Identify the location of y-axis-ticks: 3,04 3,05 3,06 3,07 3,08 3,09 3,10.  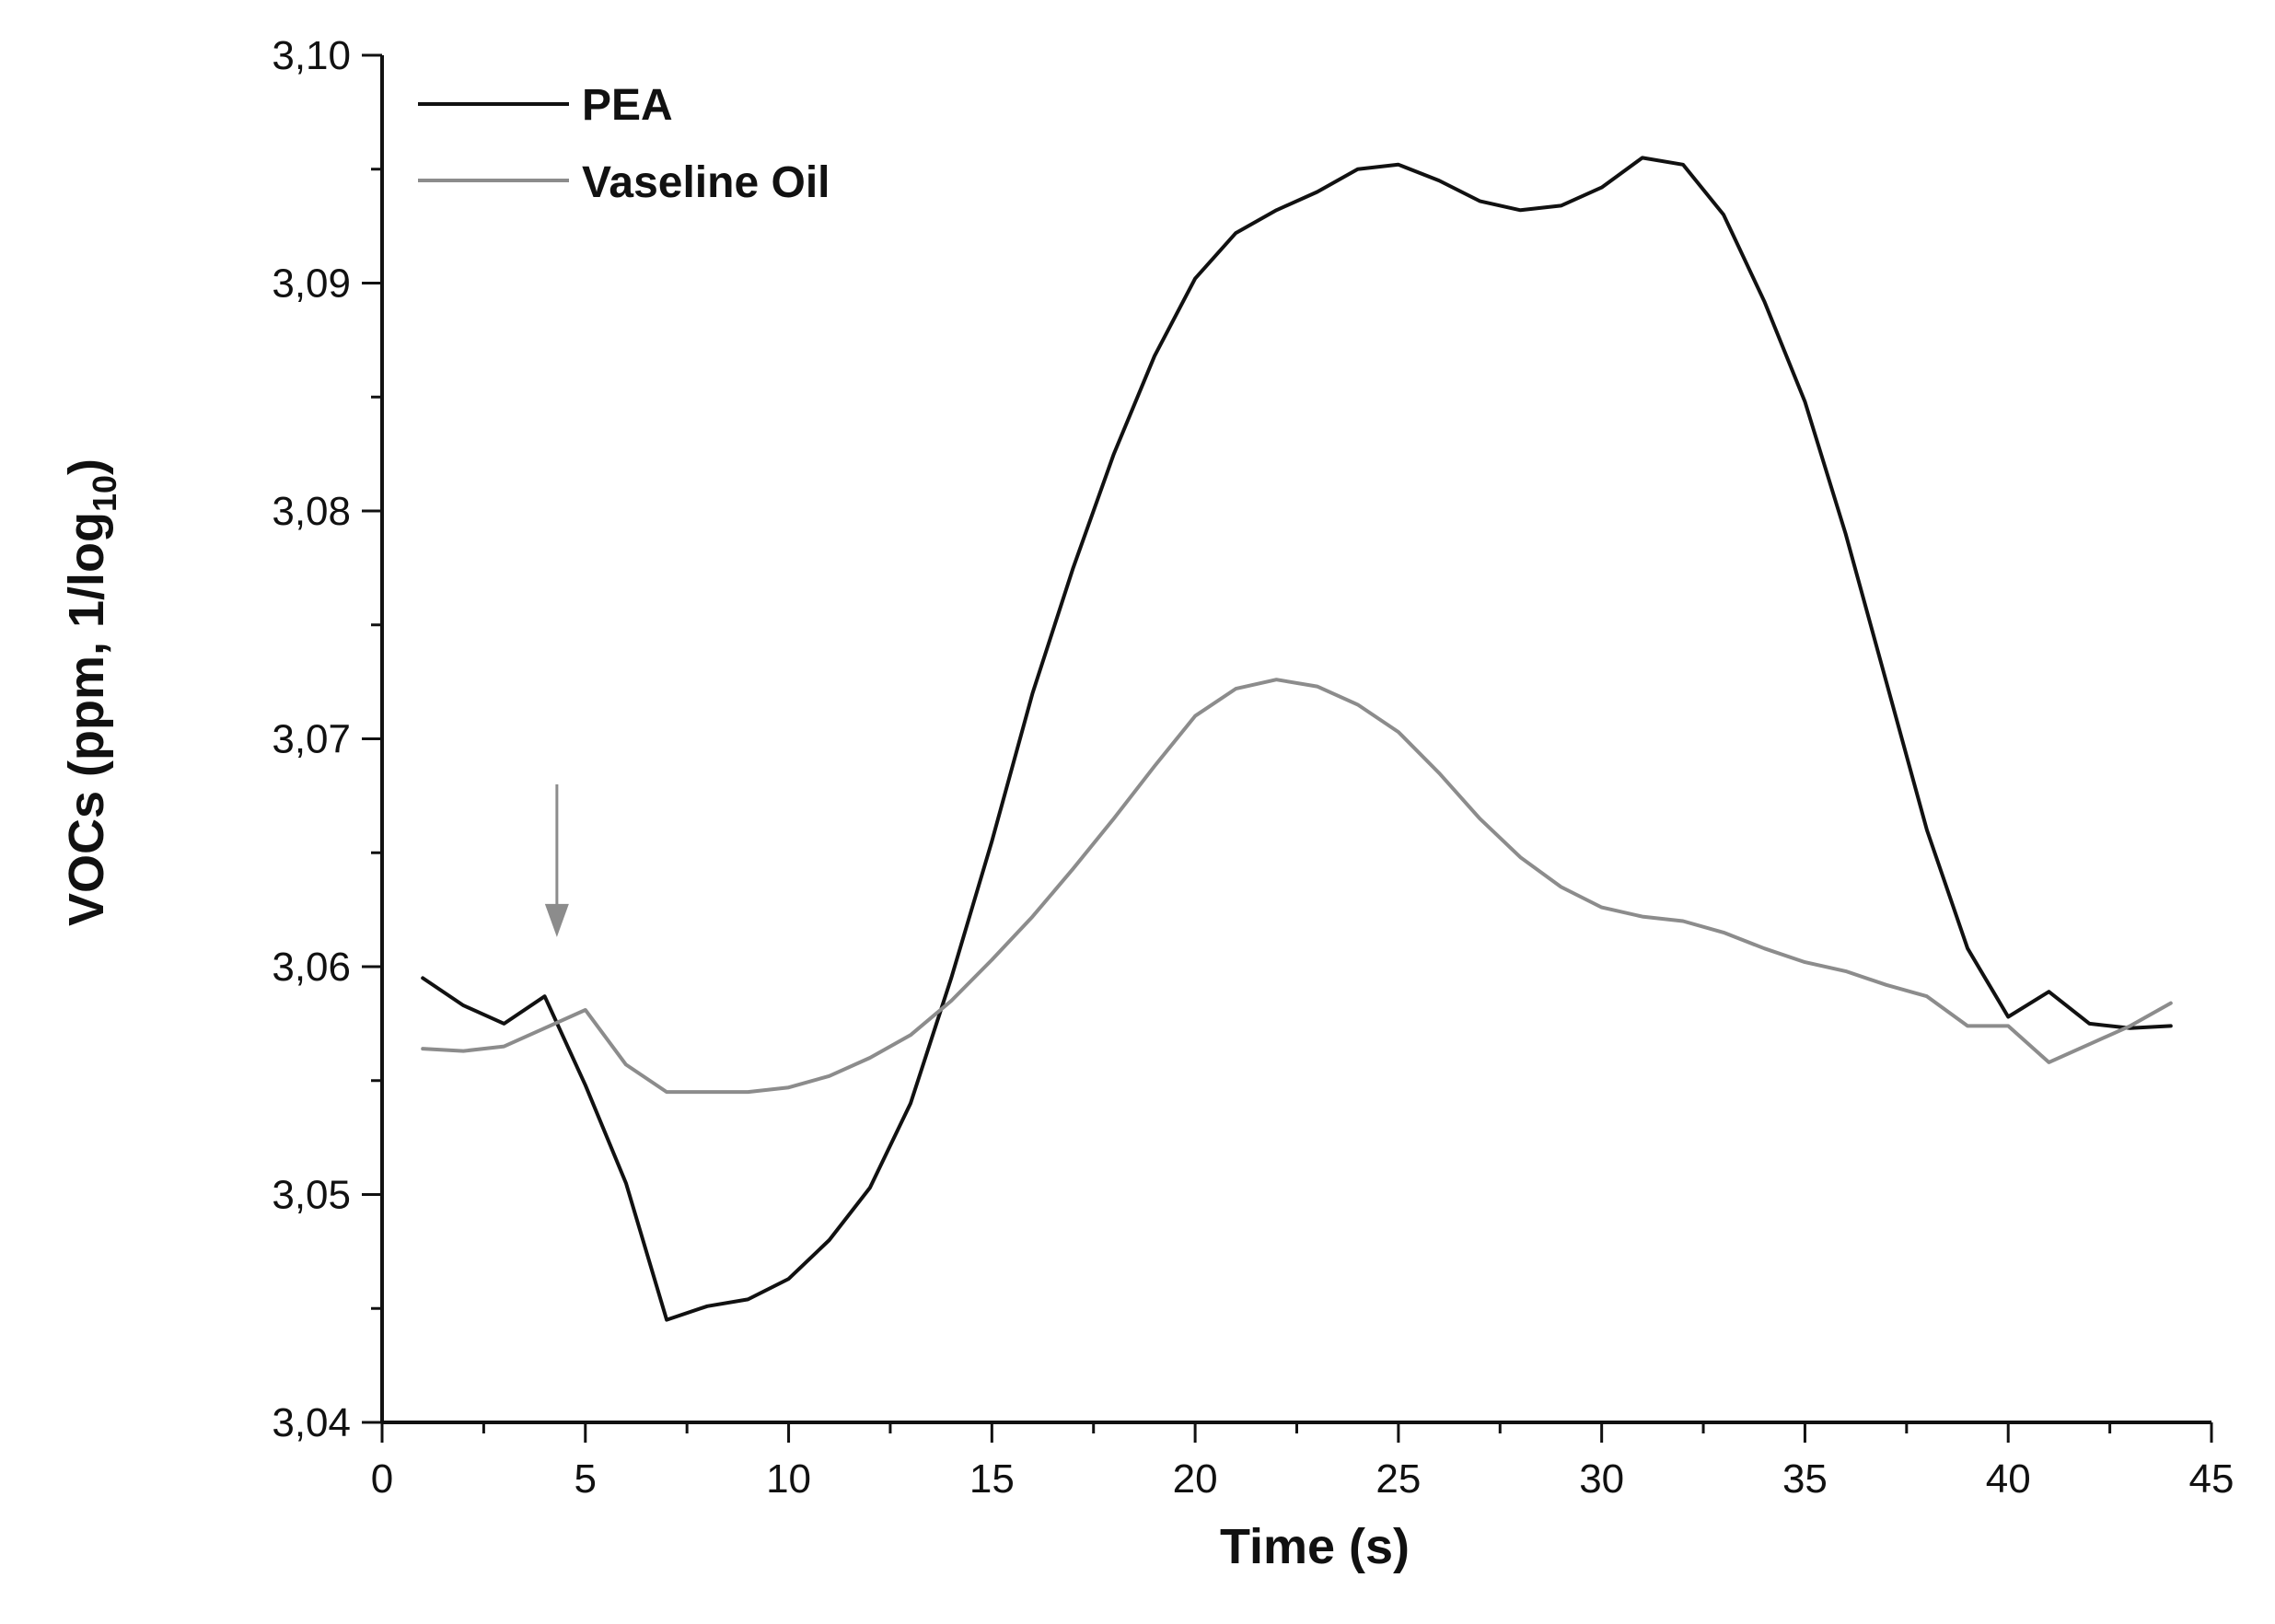
(327, 739).